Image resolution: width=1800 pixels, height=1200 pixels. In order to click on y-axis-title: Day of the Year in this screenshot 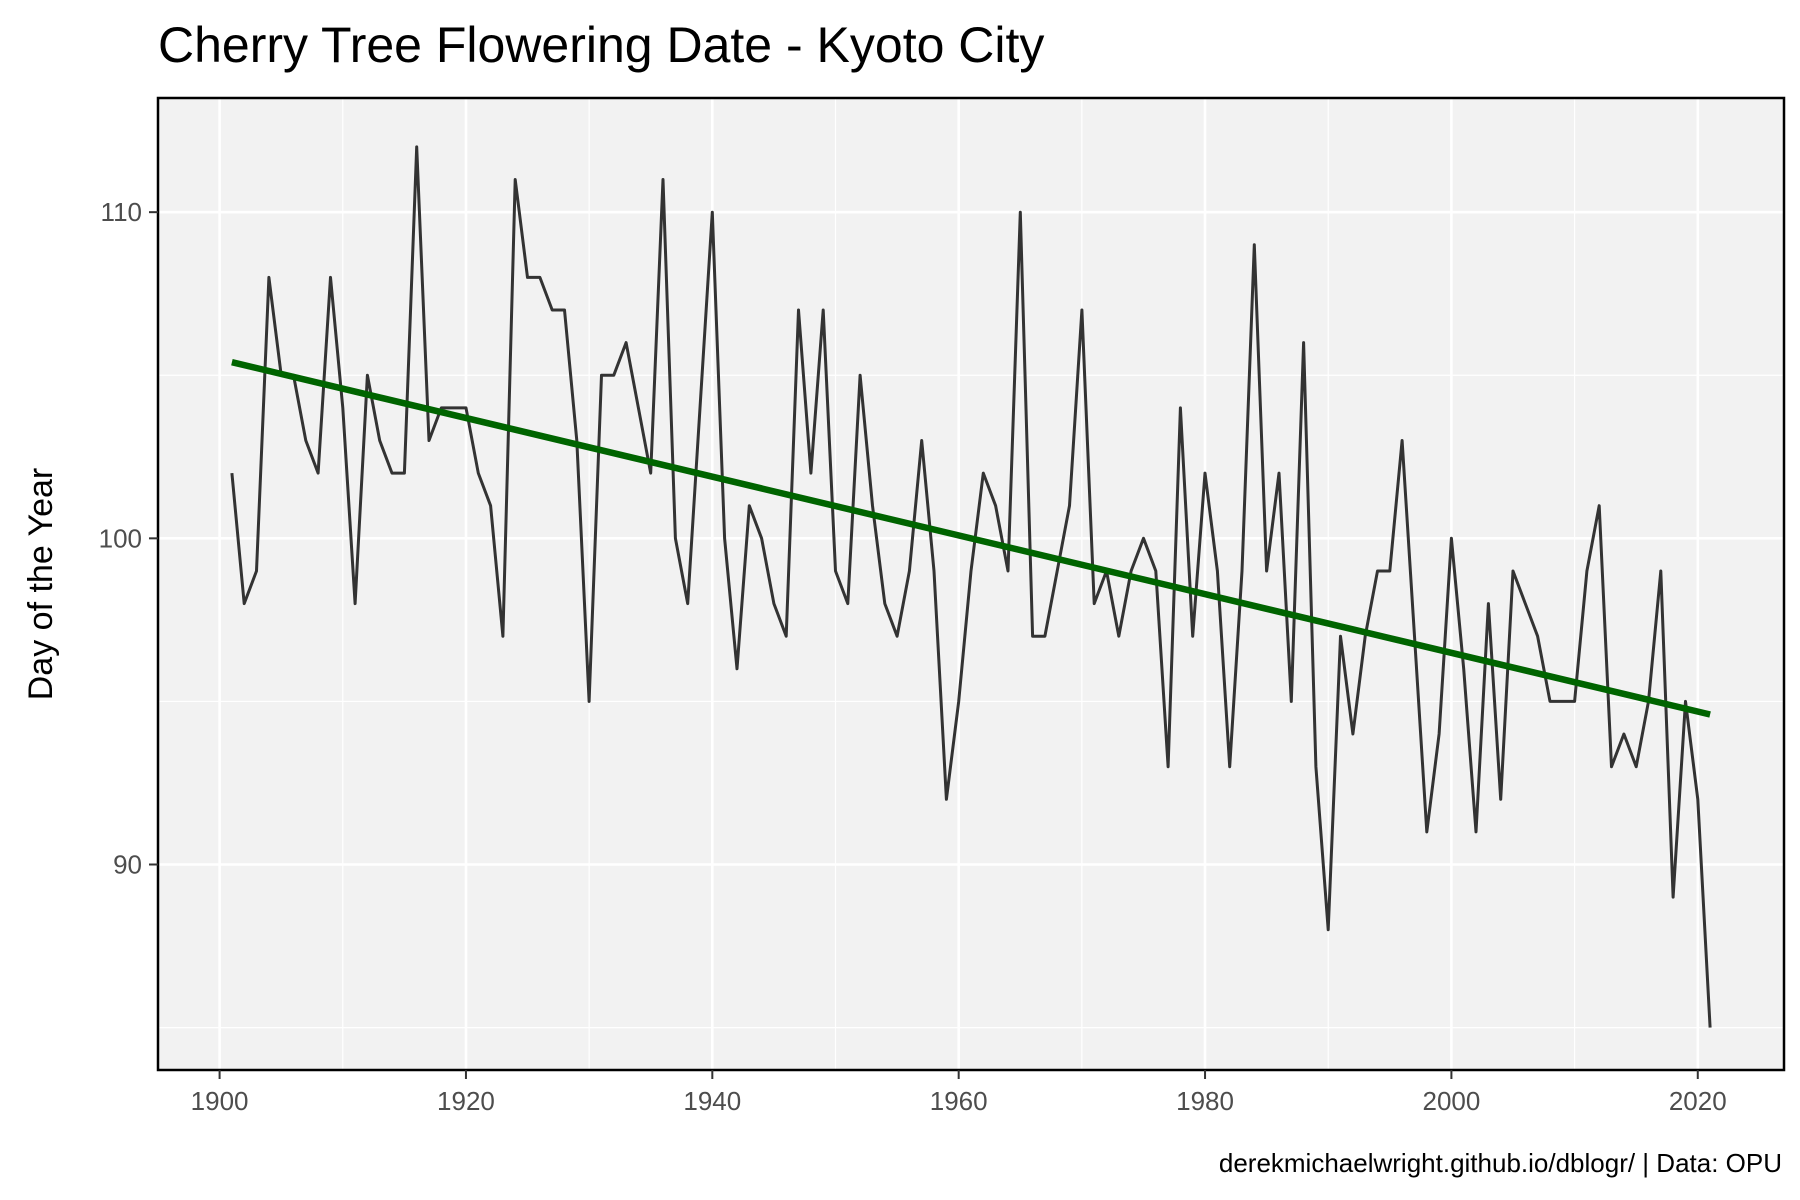, I will do `click(41, 584)`.